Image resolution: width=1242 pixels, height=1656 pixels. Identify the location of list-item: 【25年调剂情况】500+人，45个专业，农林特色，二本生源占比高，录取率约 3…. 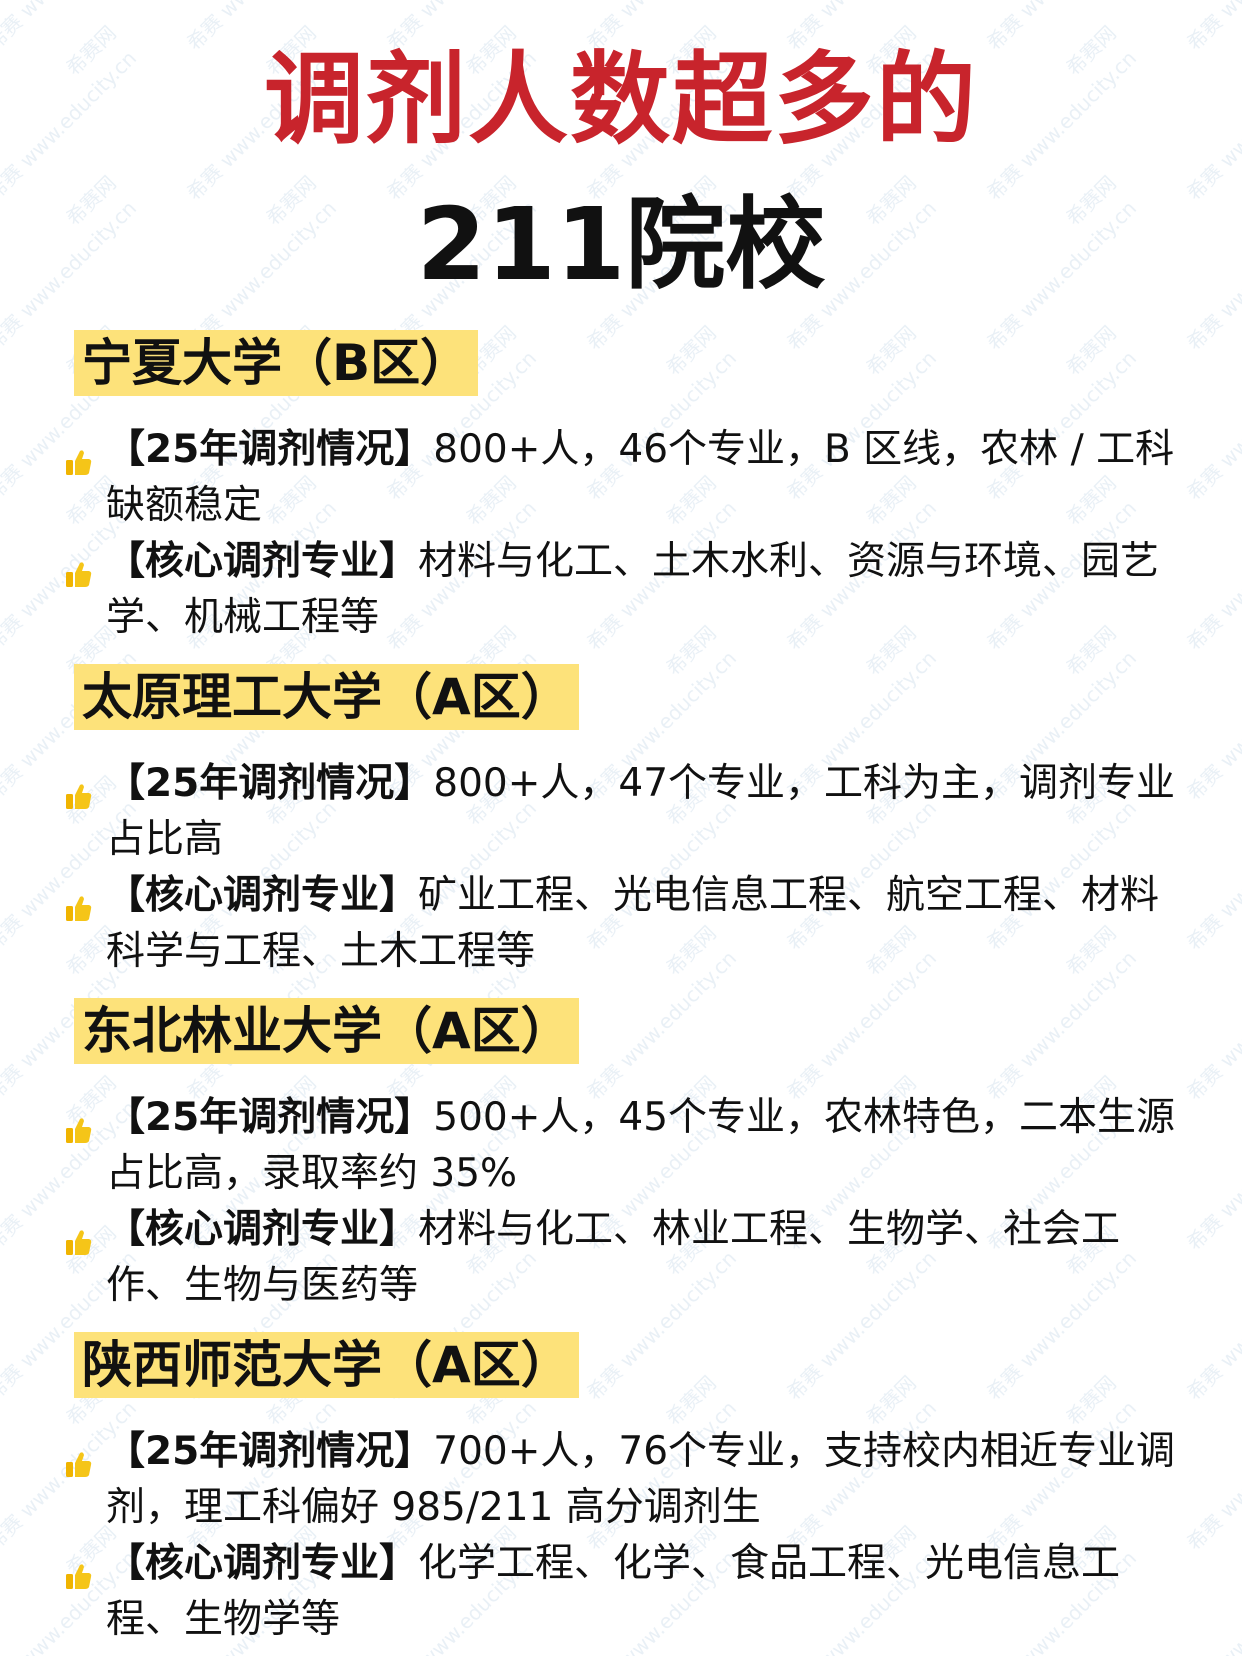
(631, 1146).